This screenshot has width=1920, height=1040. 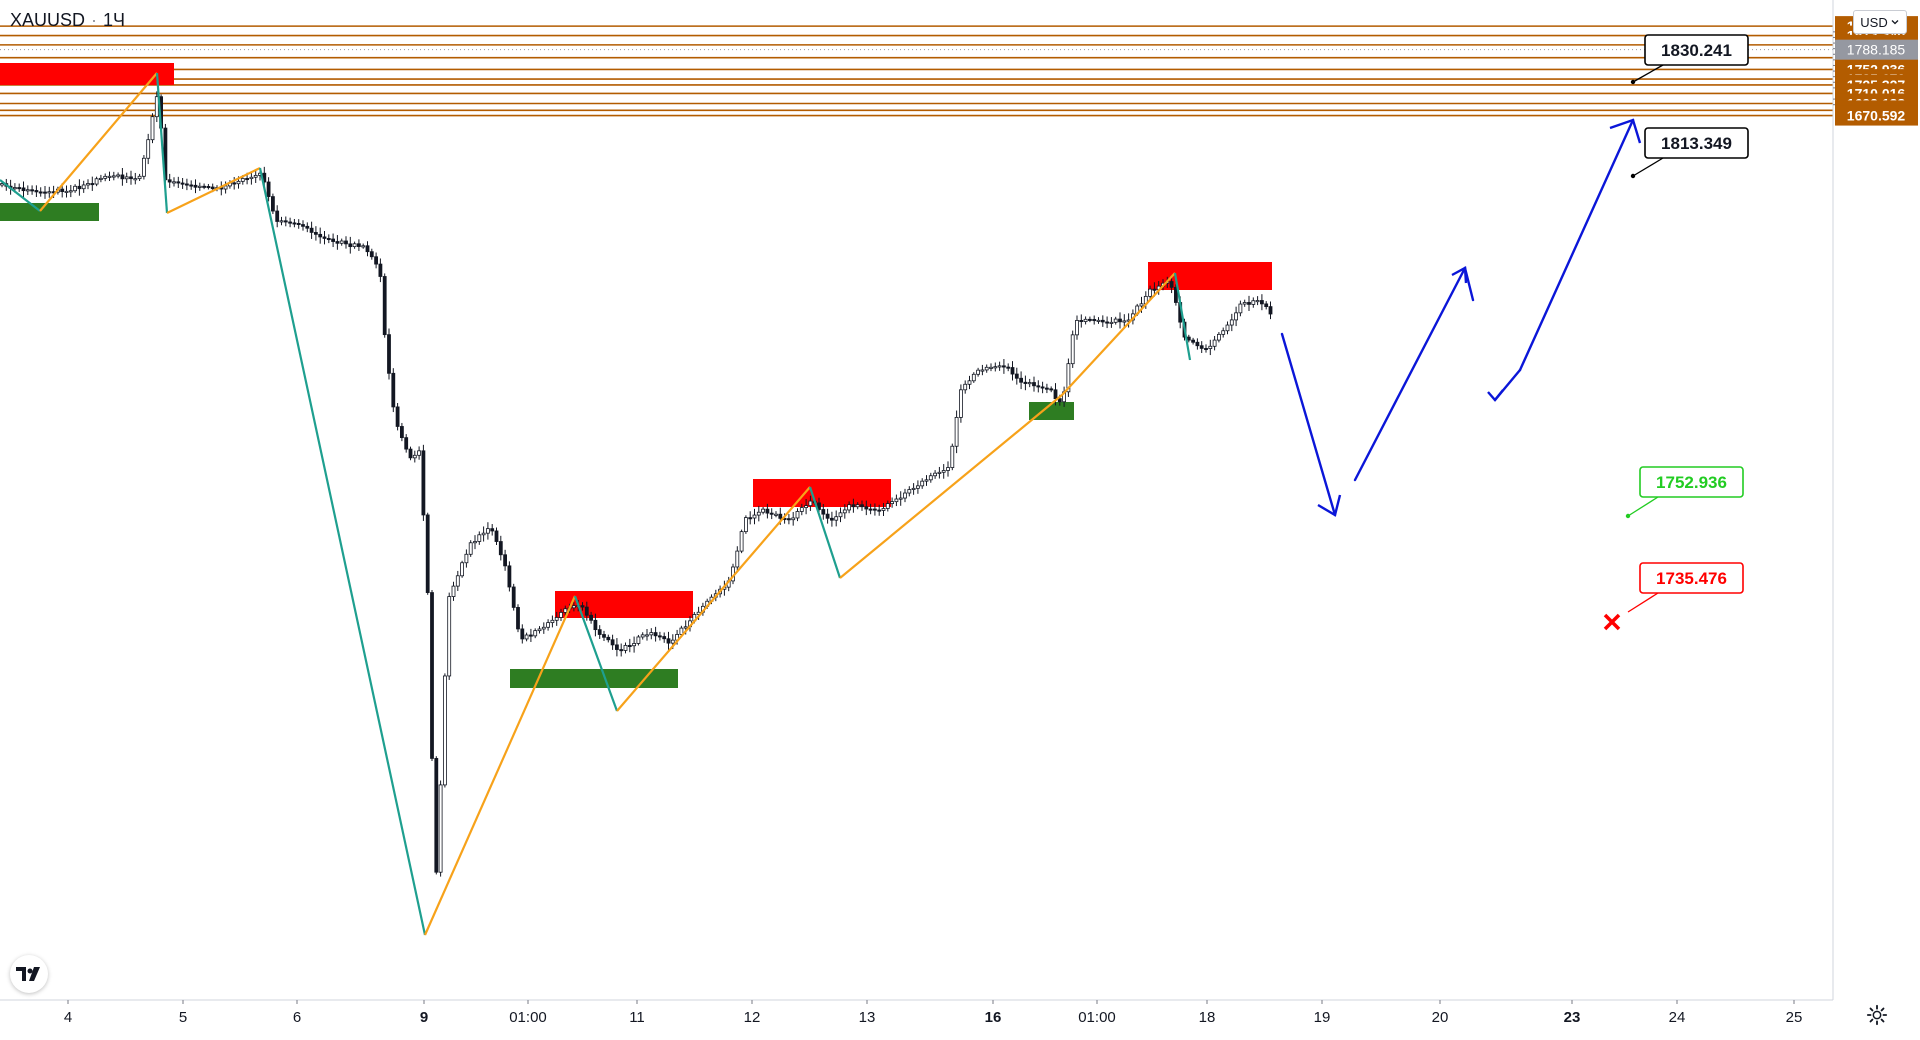 What do you see at coordinates (1643, 506) in the screenshot?
I see `callout-pointer` at bounding box center [1643, 506].